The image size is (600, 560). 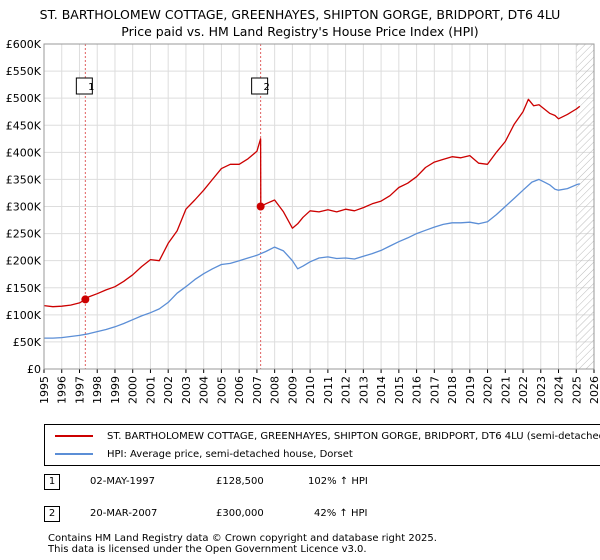 What do you see at coordinates (168, 390) in the screenshot?
I see `x-tick-label: 2002` at bounding box center [168, 390].